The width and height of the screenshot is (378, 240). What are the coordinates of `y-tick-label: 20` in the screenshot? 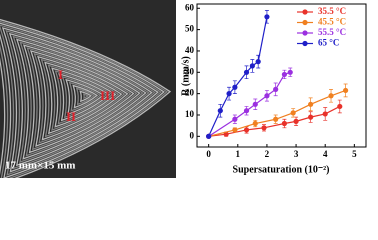 It's located at (190, 93).